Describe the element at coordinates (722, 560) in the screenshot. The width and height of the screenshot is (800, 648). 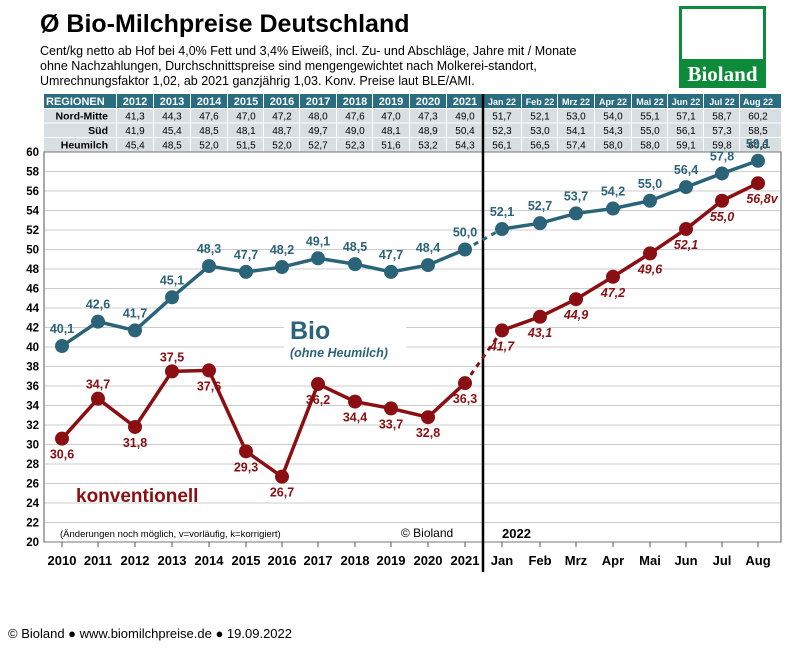
I see `x-tick-label: Jul` at that location.